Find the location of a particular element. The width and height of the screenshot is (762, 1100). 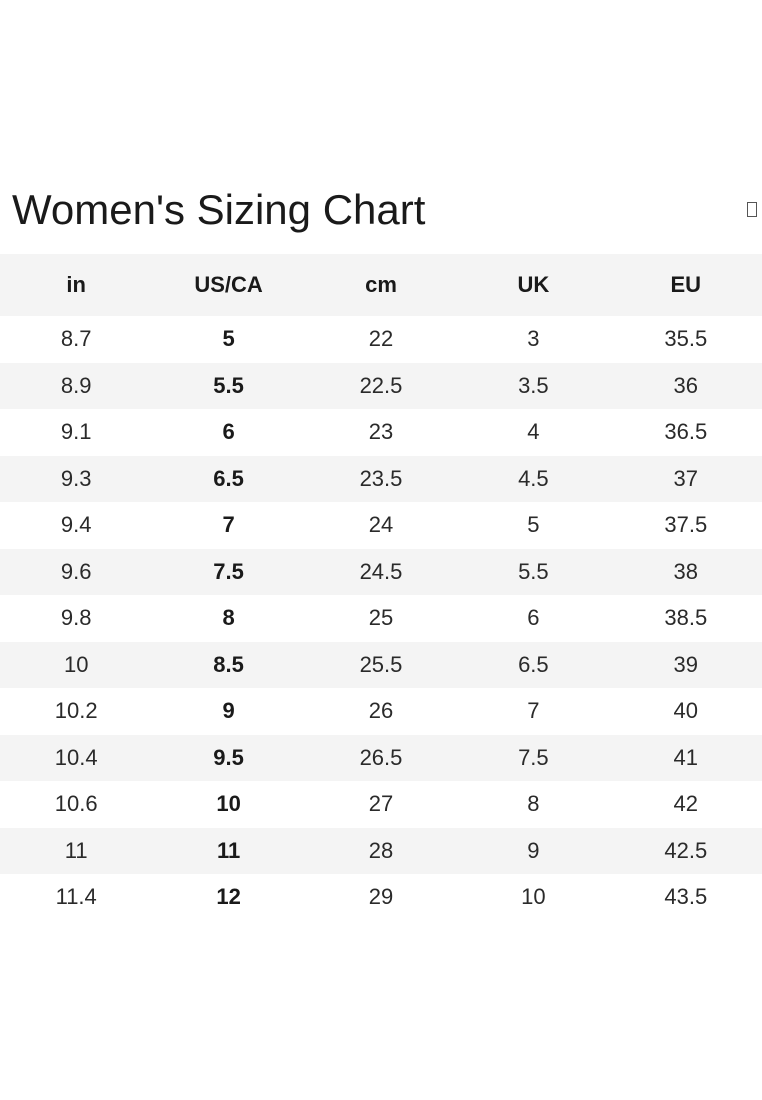

cell-cm: 22.5 is located at coordinates (381, 385).